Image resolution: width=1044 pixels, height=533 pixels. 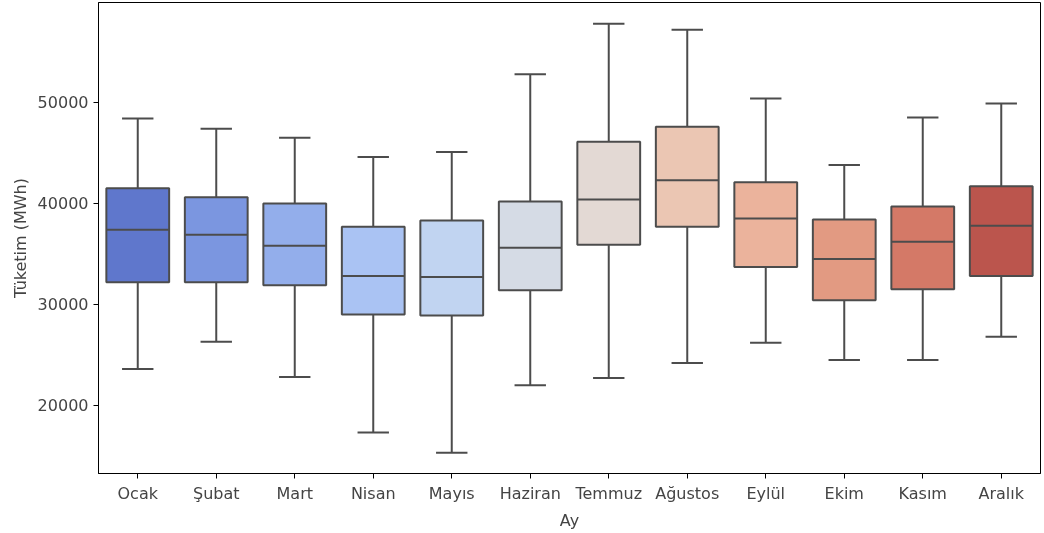 I want to click on y-tick-label: 30000, so click(x=63, y=305).